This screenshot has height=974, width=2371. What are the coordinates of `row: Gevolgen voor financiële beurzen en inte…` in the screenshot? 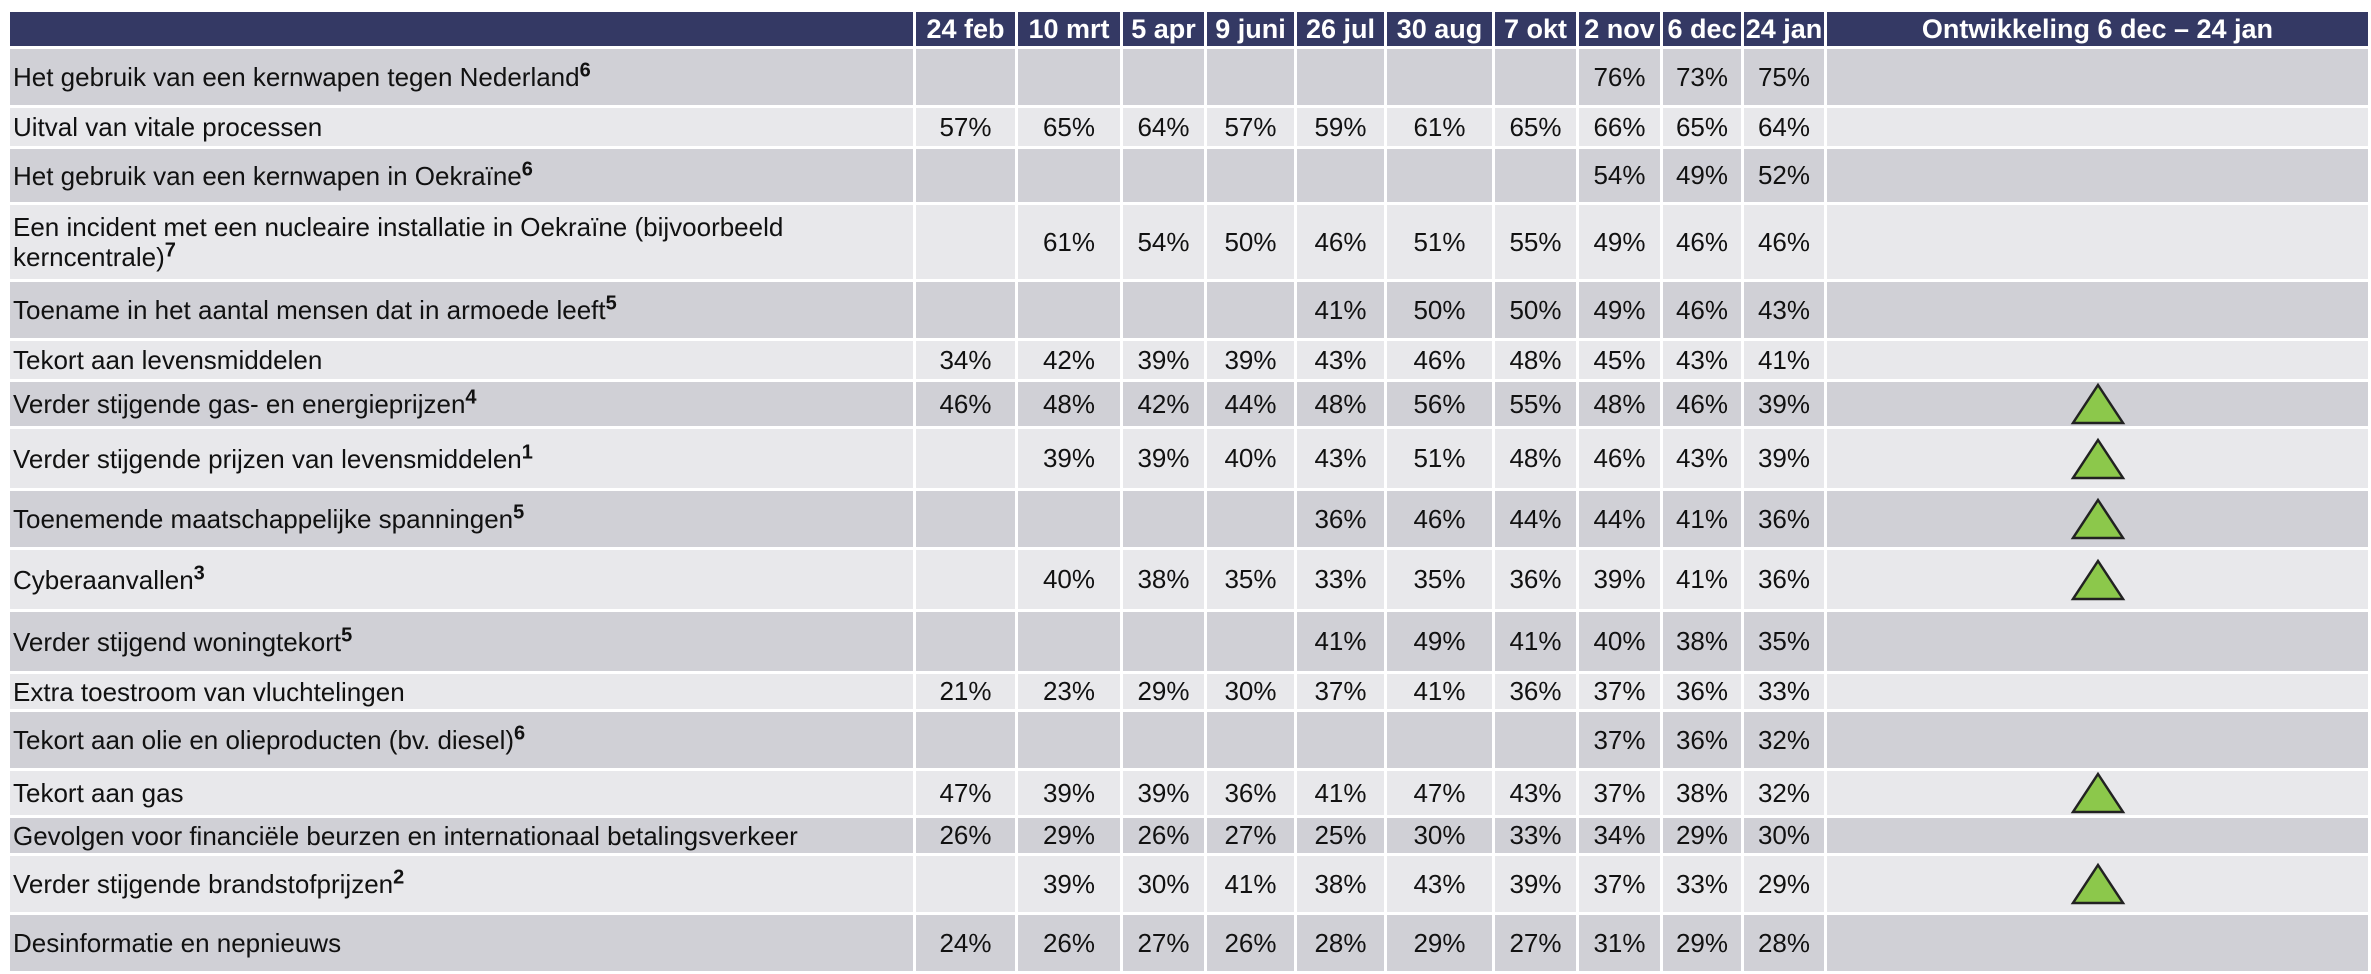 It's located at (1189, 835).